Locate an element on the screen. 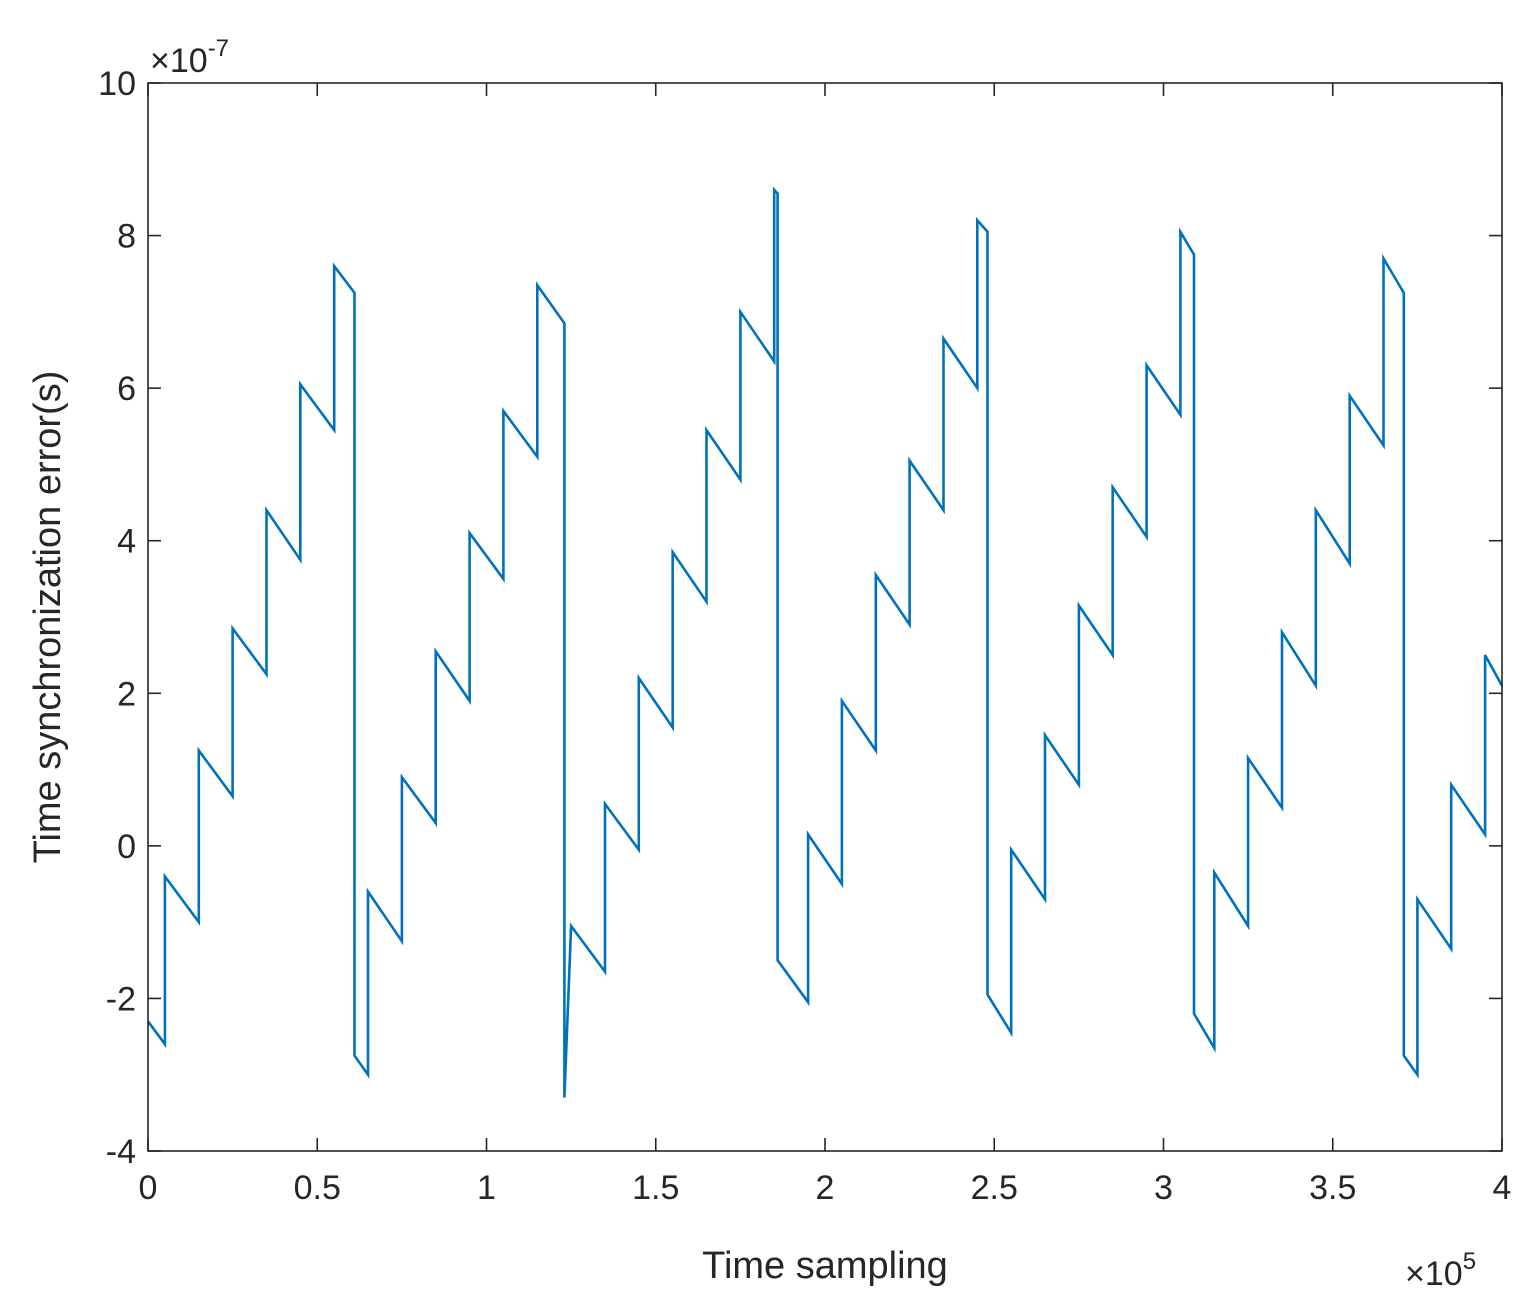 The width and height of the screenshot is (1532, 1305). x-tick-labels: 0 0.5 1 1.5 2 2.5 3 3.5 4 is located at coordinates (825, 1188).